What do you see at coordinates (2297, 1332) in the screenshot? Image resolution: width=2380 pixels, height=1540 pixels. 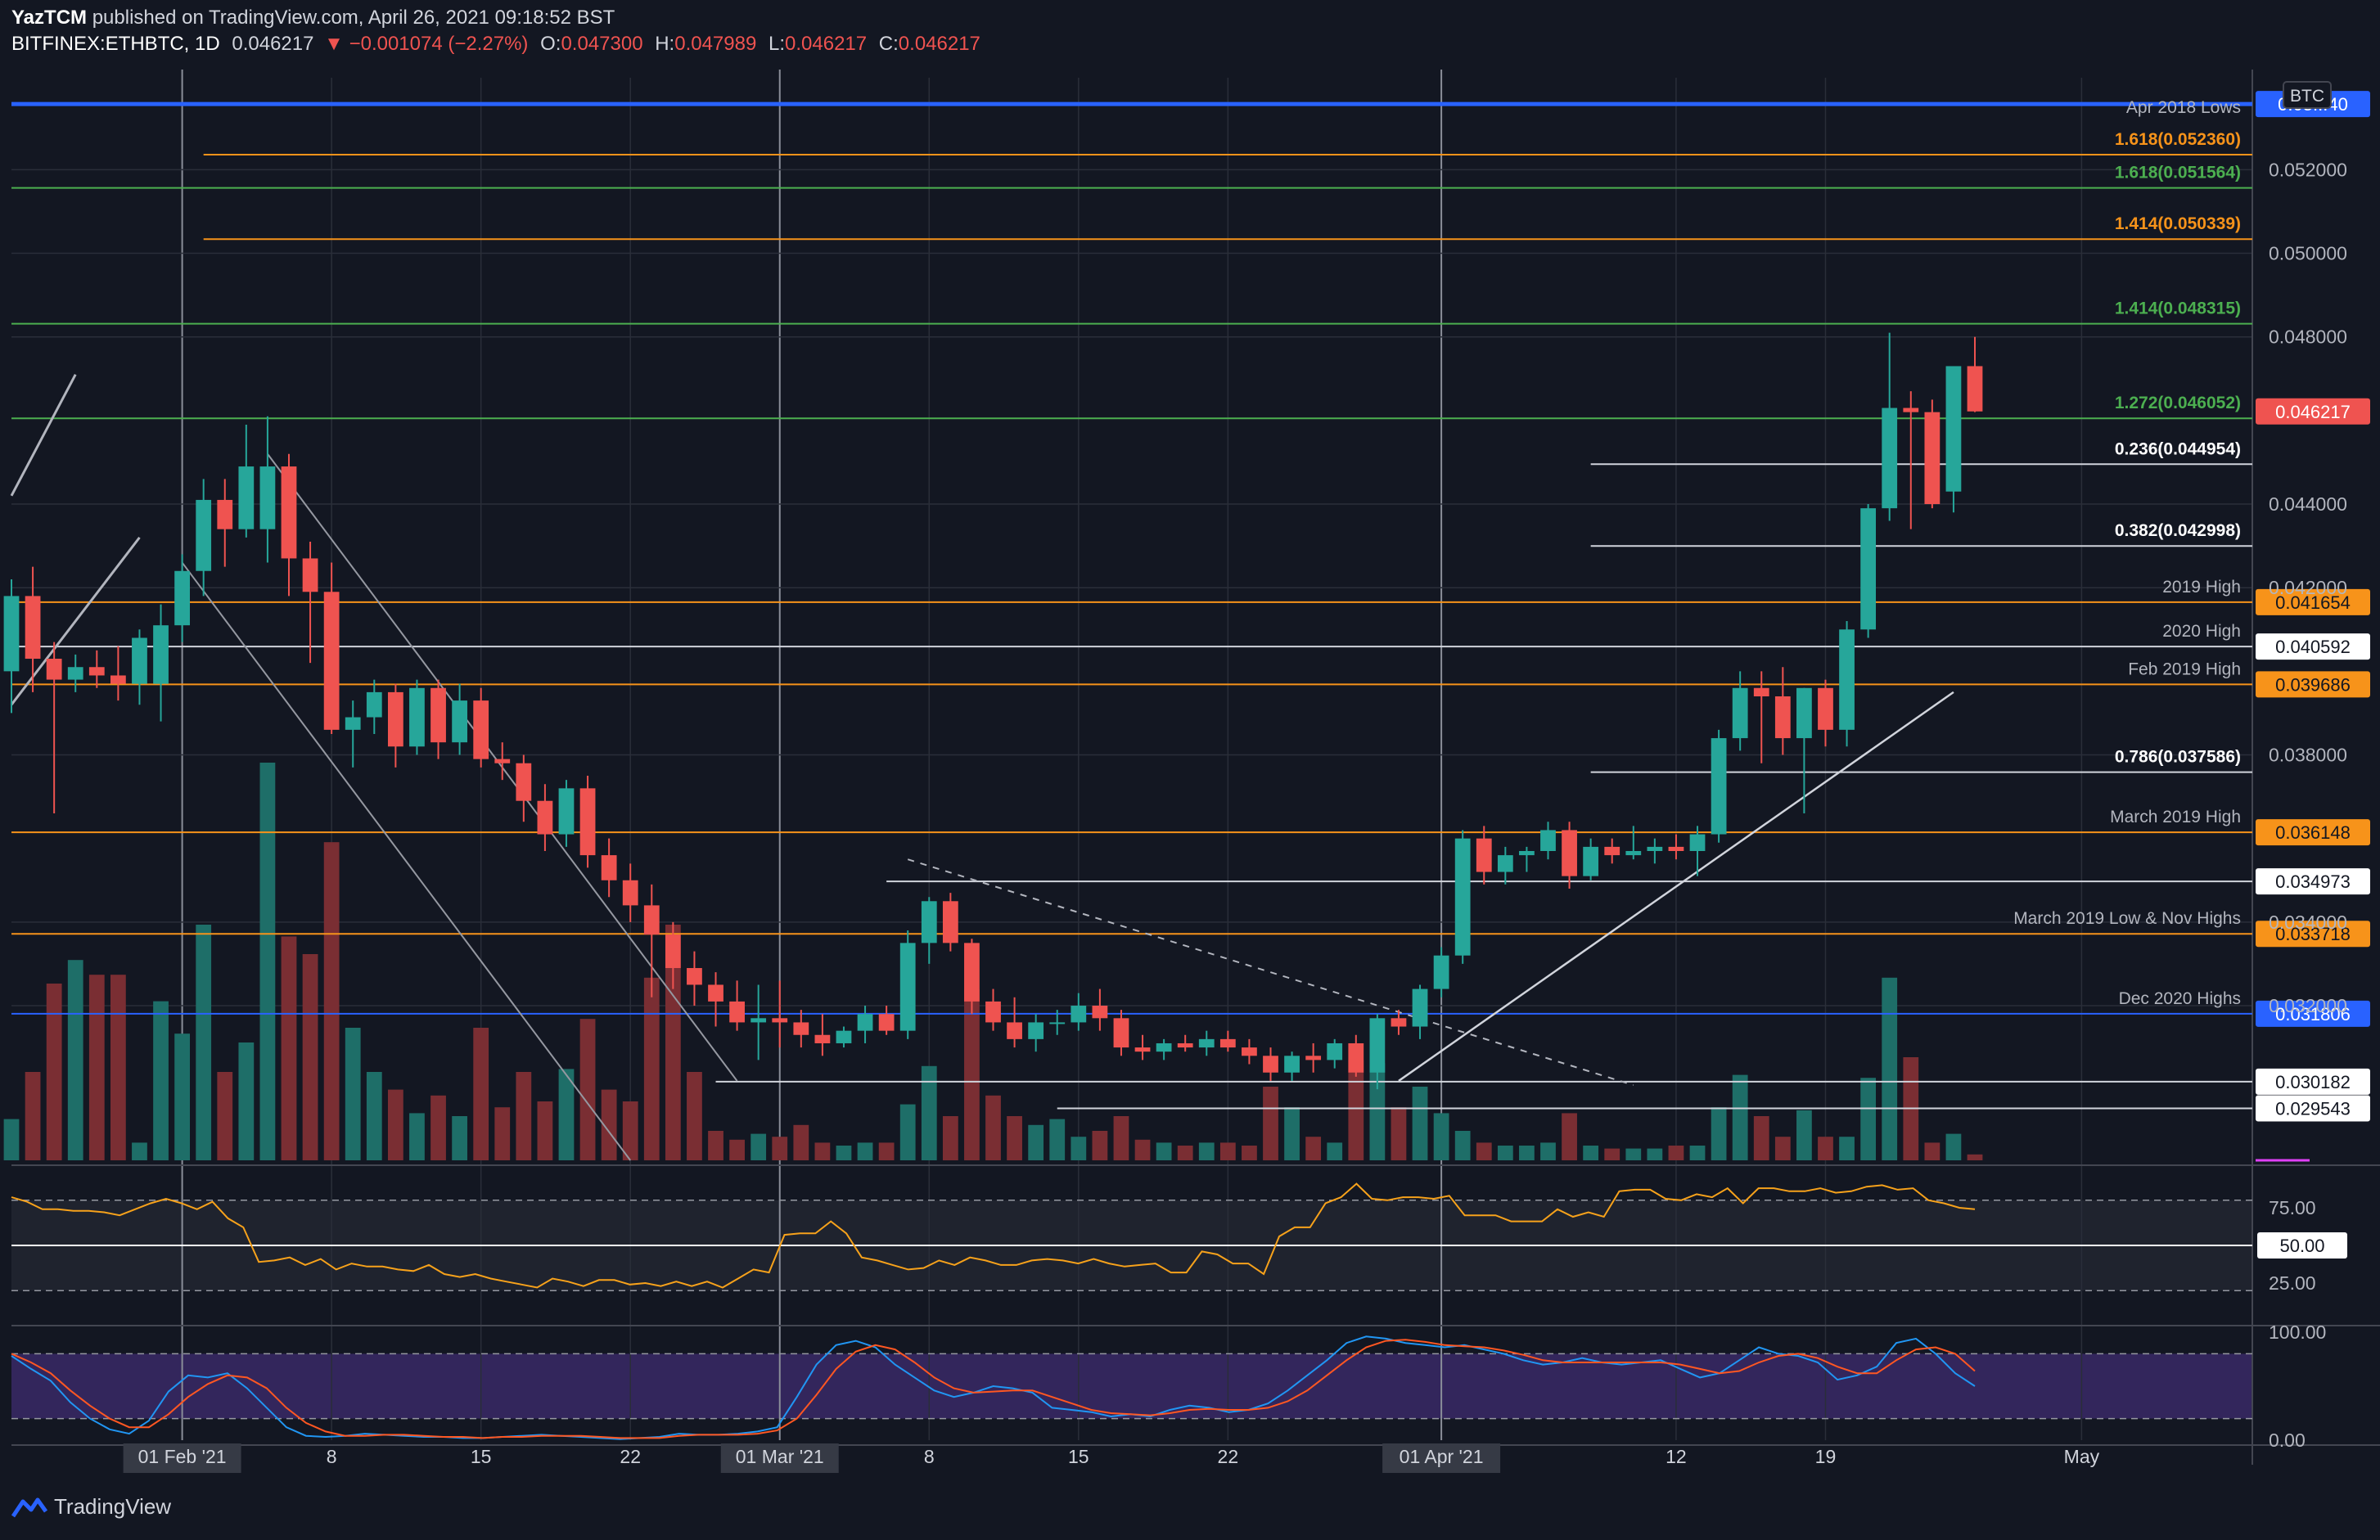 I see `stoch-tick-label: 100.00` at bounding box center [2297, 1332].